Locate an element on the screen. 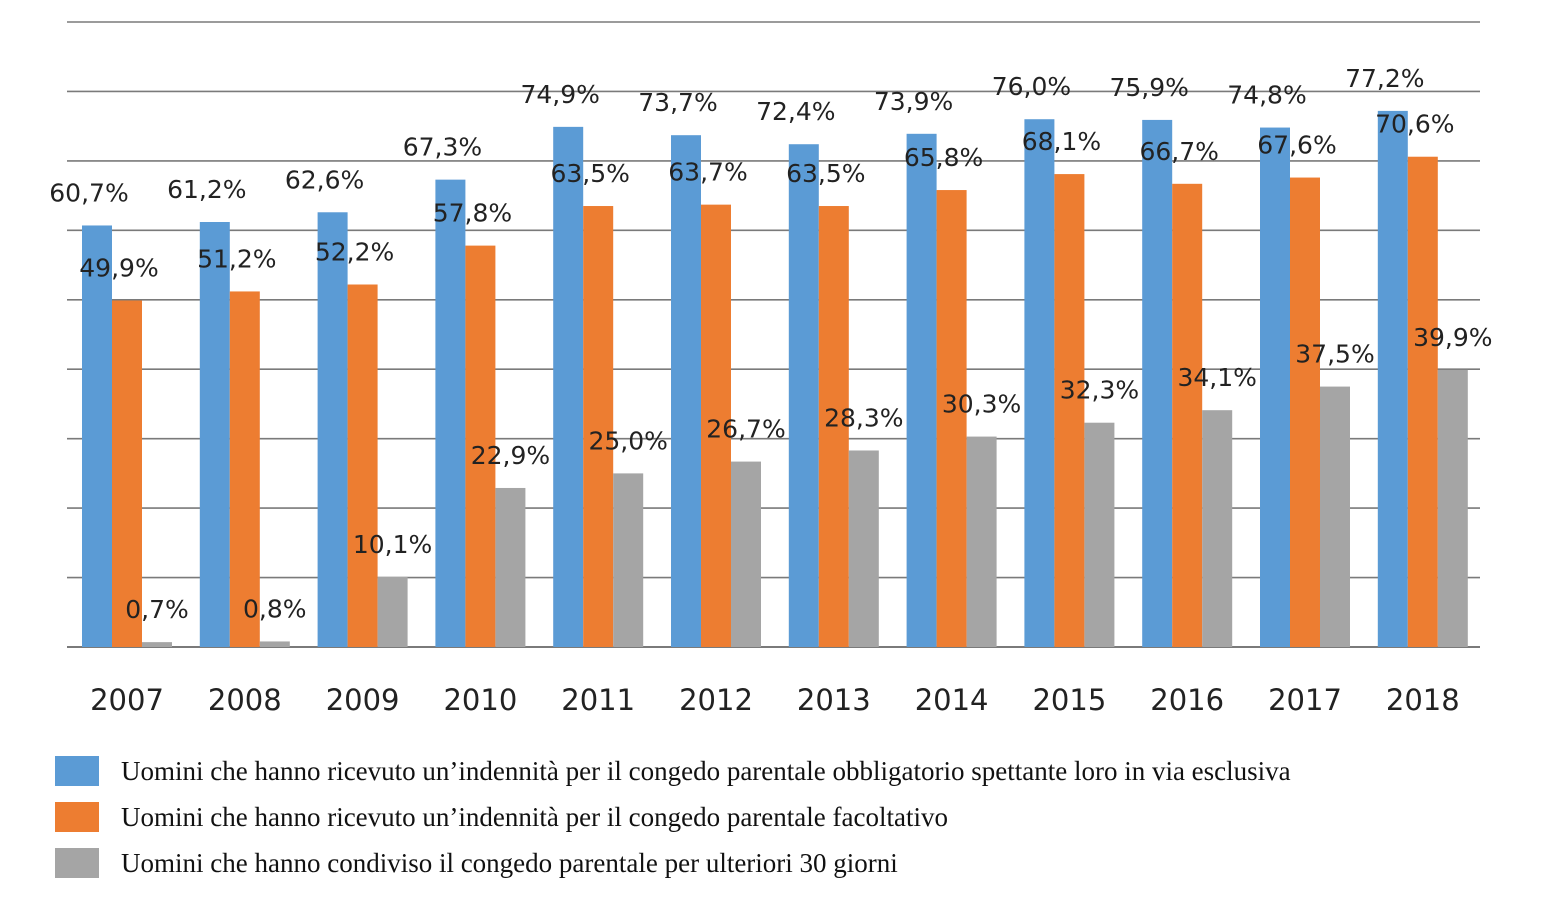  x-tick-label-2016: 2016 is located at coordinates (1187, 700).